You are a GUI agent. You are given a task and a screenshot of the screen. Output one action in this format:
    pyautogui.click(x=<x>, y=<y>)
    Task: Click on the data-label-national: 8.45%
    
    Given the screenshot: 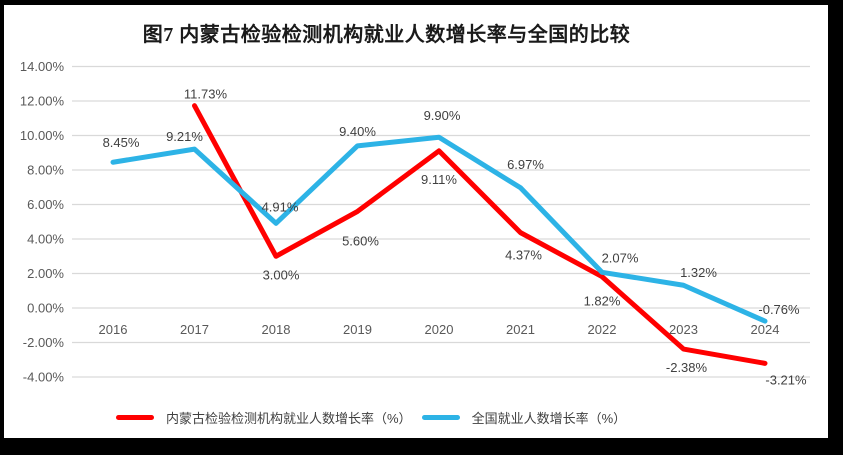 What is the action you would take?
    pyautogui.click(x=121, y=142)
    